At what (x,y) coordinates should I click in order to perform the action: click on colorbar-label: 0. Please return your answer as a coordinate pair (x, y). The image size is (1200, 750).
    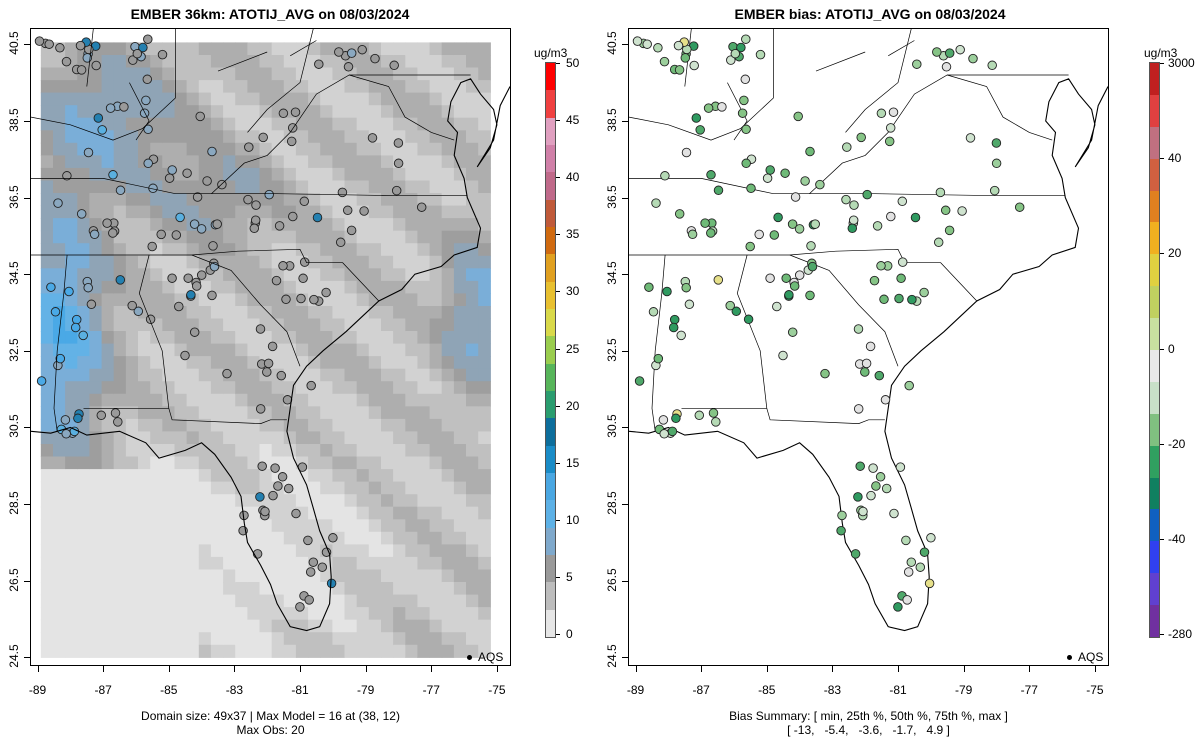
    Looking at the image, I should click on (1171, 348).